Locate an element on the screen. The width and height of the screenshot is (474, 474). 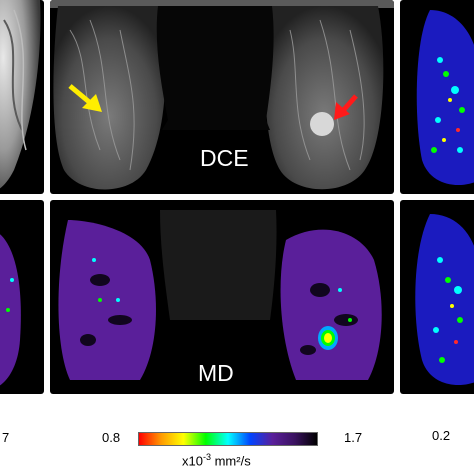
map-bottom-right-image is located at coordinates (444, 300).